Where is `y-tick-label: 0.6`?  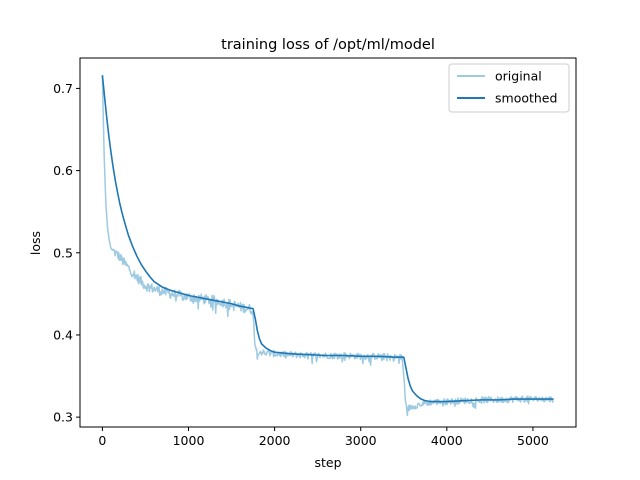 y-tick-label: 0.6 is located at coordinates (63, 170).